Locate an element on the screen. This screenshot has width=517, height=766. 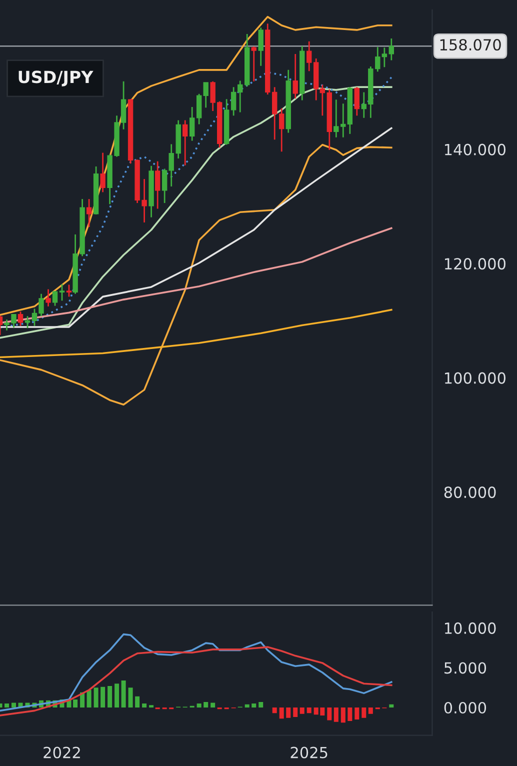
y-tick-label: 120.000 is located at coordinates (475, 264).